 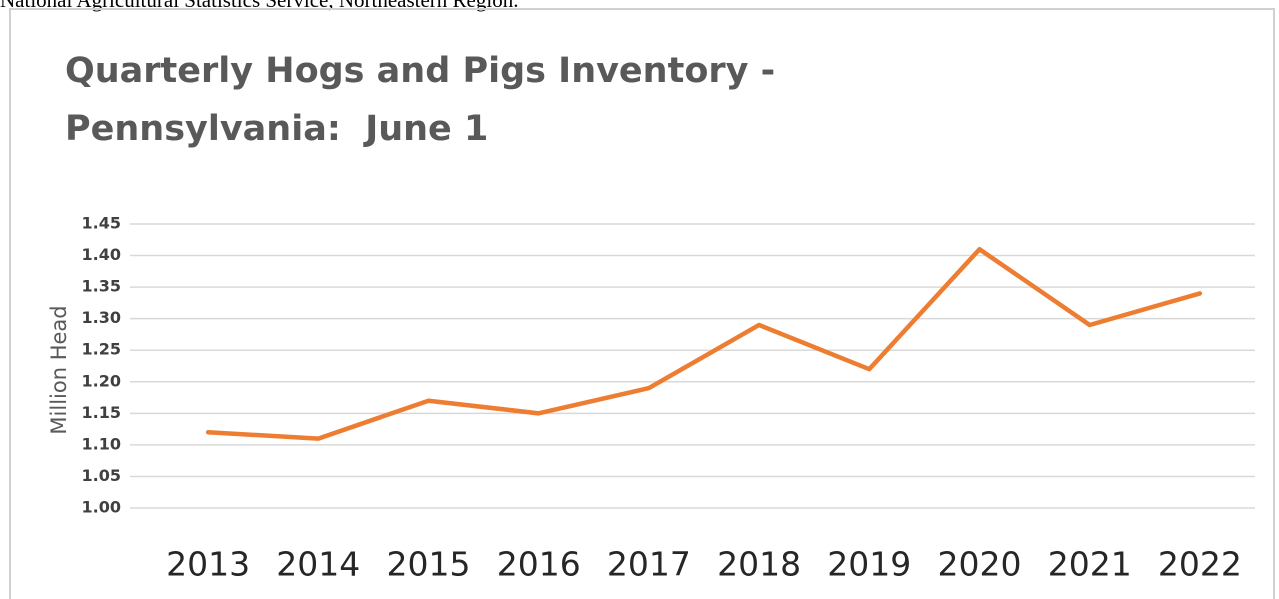 What do you see at coordinates (59, 369) in the screenshot?
I see `y-axis-label: Million Head` at bounding box center [59, 369].